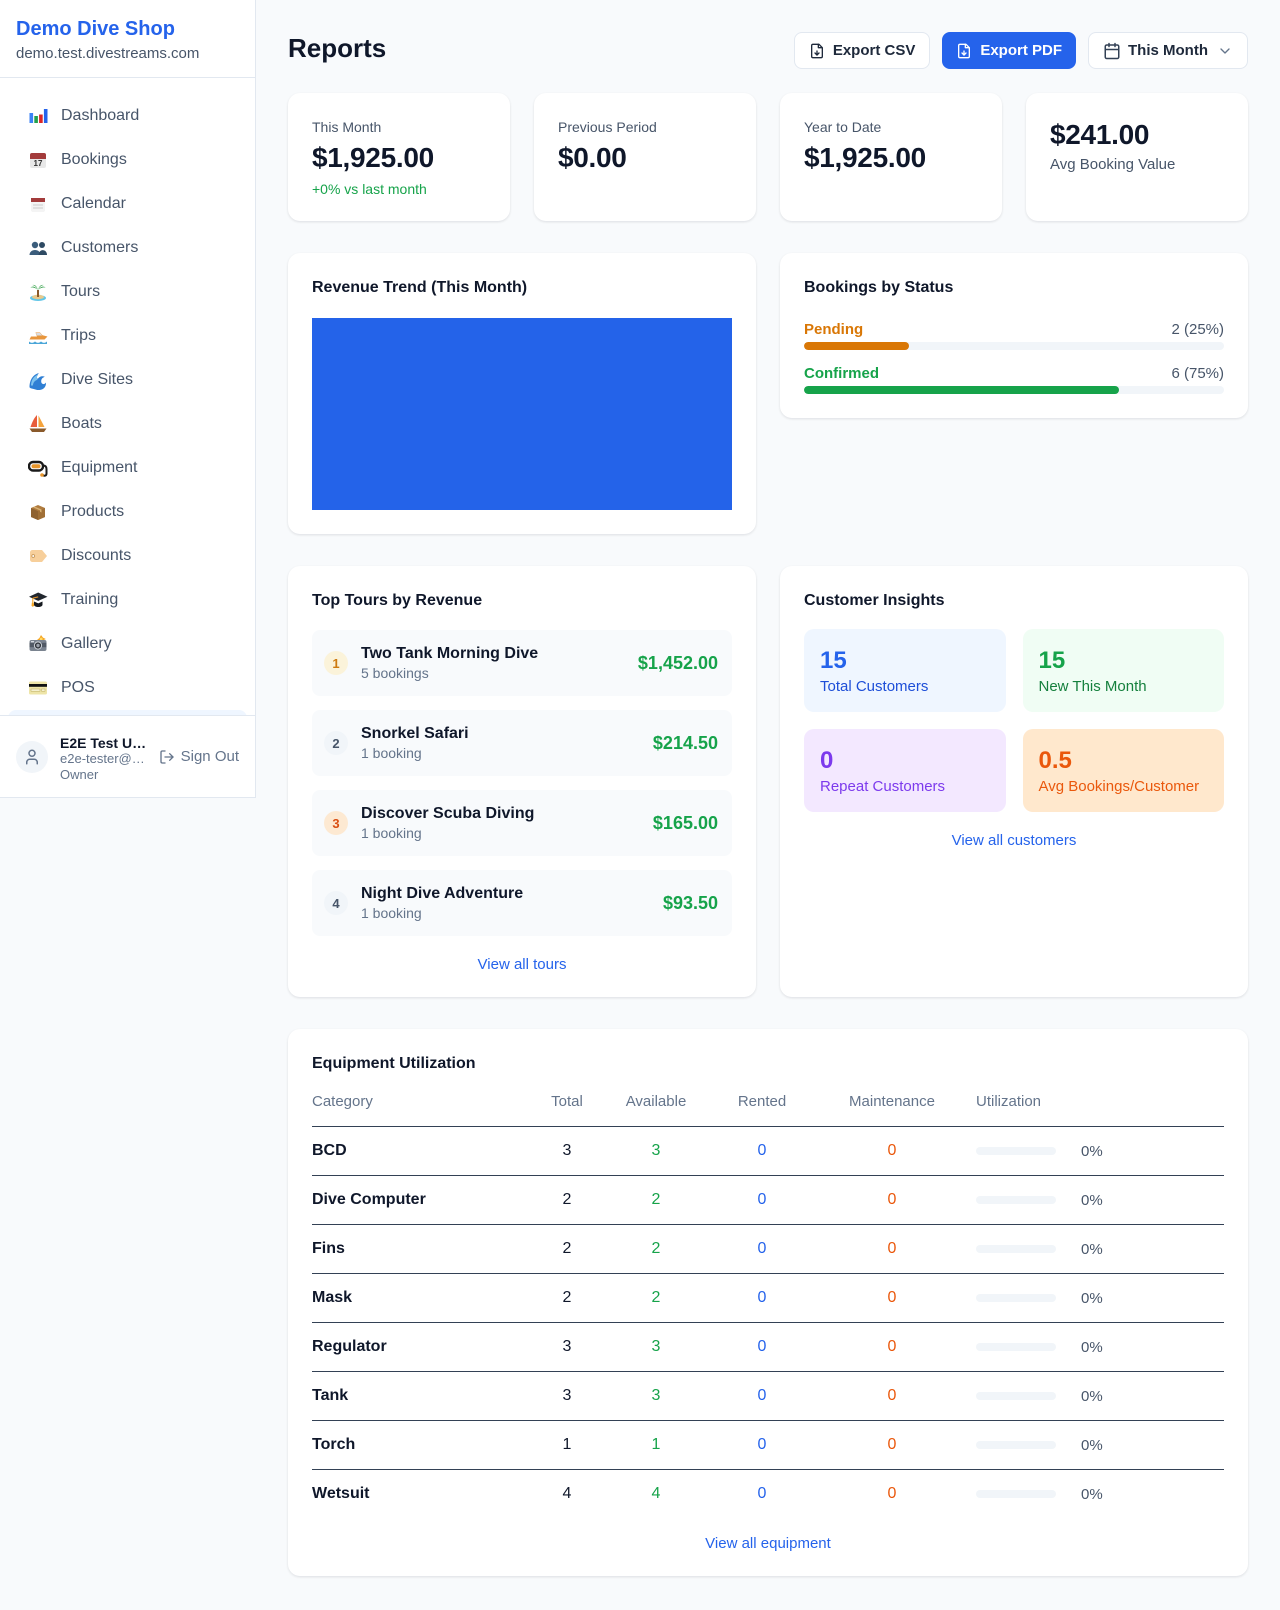 The image size is (1280, 1610). What do you see at coordinates (38, 163) in the screenshot?
I see `svg-text: 17` at bounding box center [38, 163].